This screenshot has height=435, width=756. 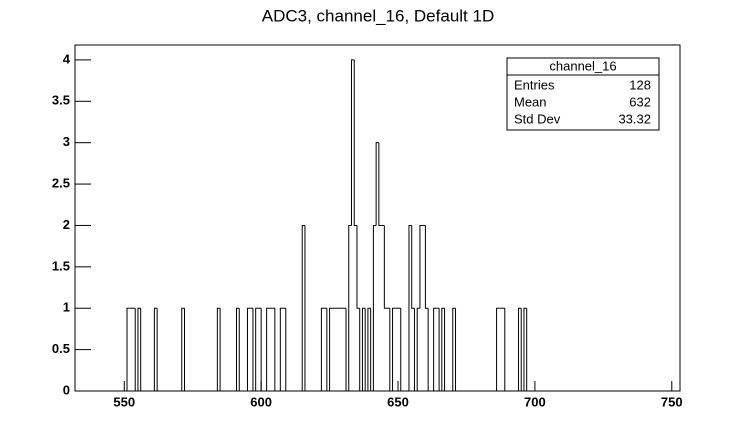 What do you see at coordinates (537, 118) in the screenshot?
I see `stats-label: Std Dev` at bounding box center [537, 118].